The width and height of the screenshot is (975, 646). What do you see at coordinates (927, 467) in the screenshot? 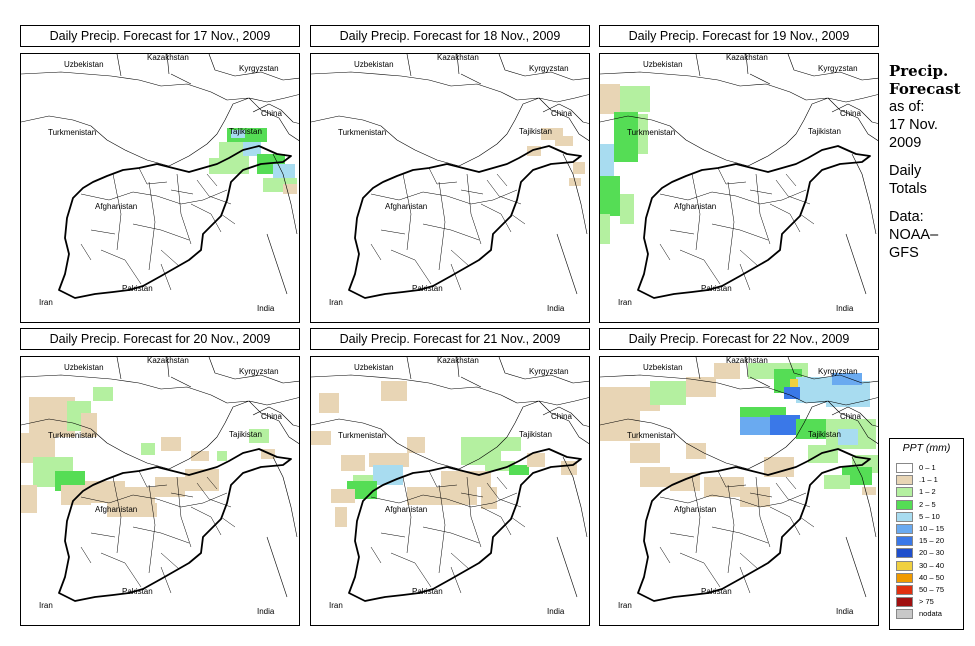
I see `legend-label: 0 – 1` at bounding box center [927, 467].